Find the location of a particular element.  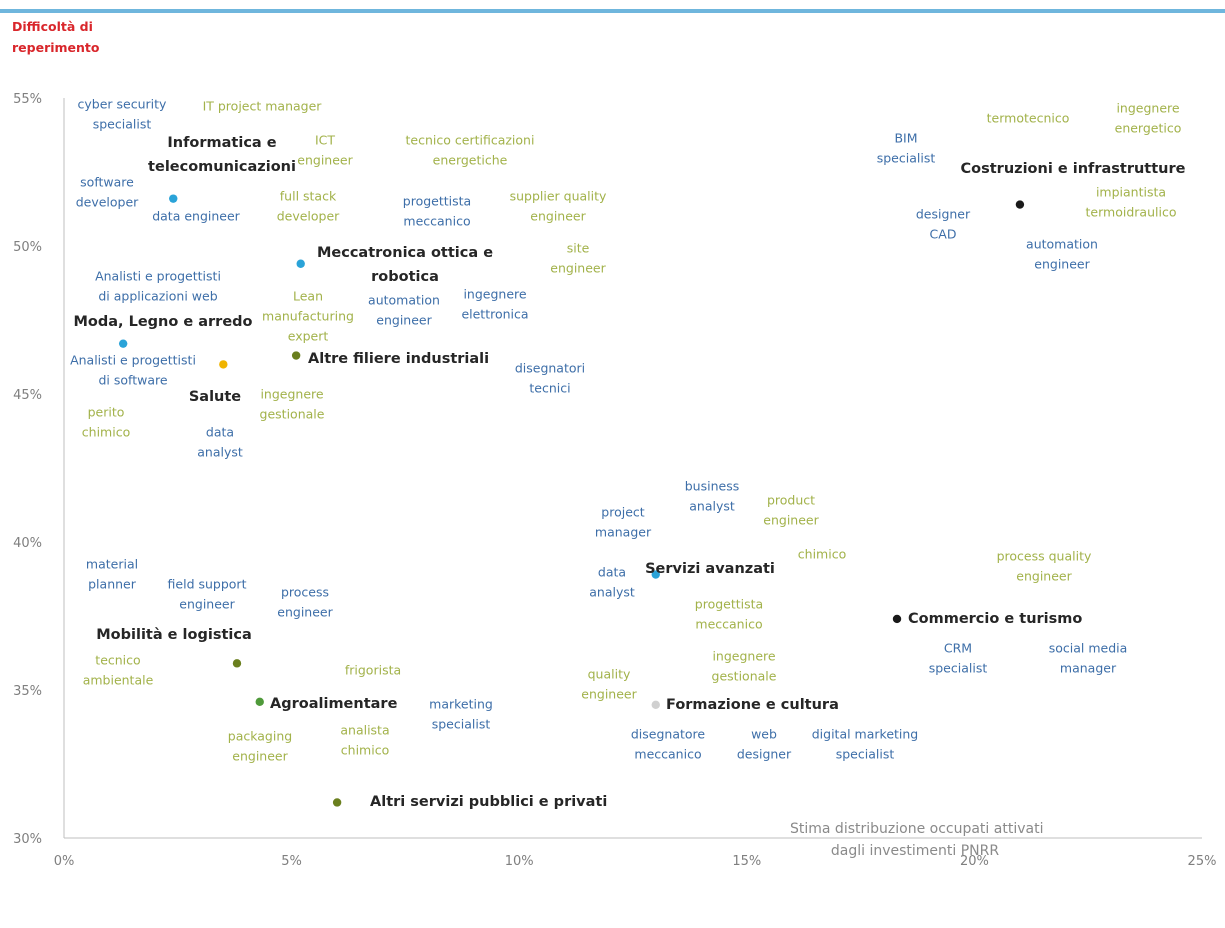

y-axis-label-line: reperimento is located at coordinates (56, 47).